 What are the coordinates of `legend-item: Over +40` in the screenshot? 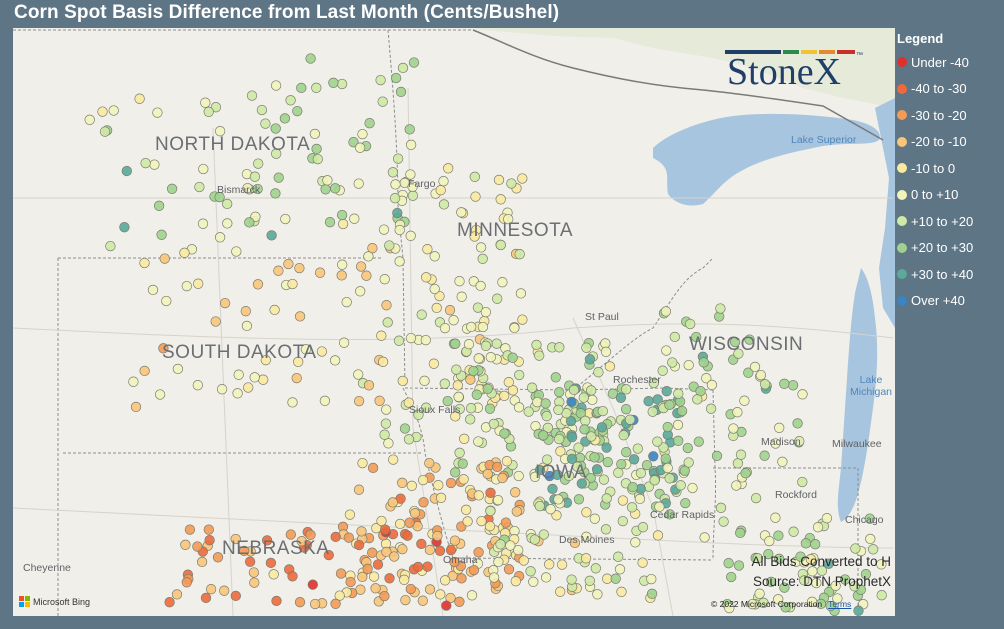 It's located at (950, 301).